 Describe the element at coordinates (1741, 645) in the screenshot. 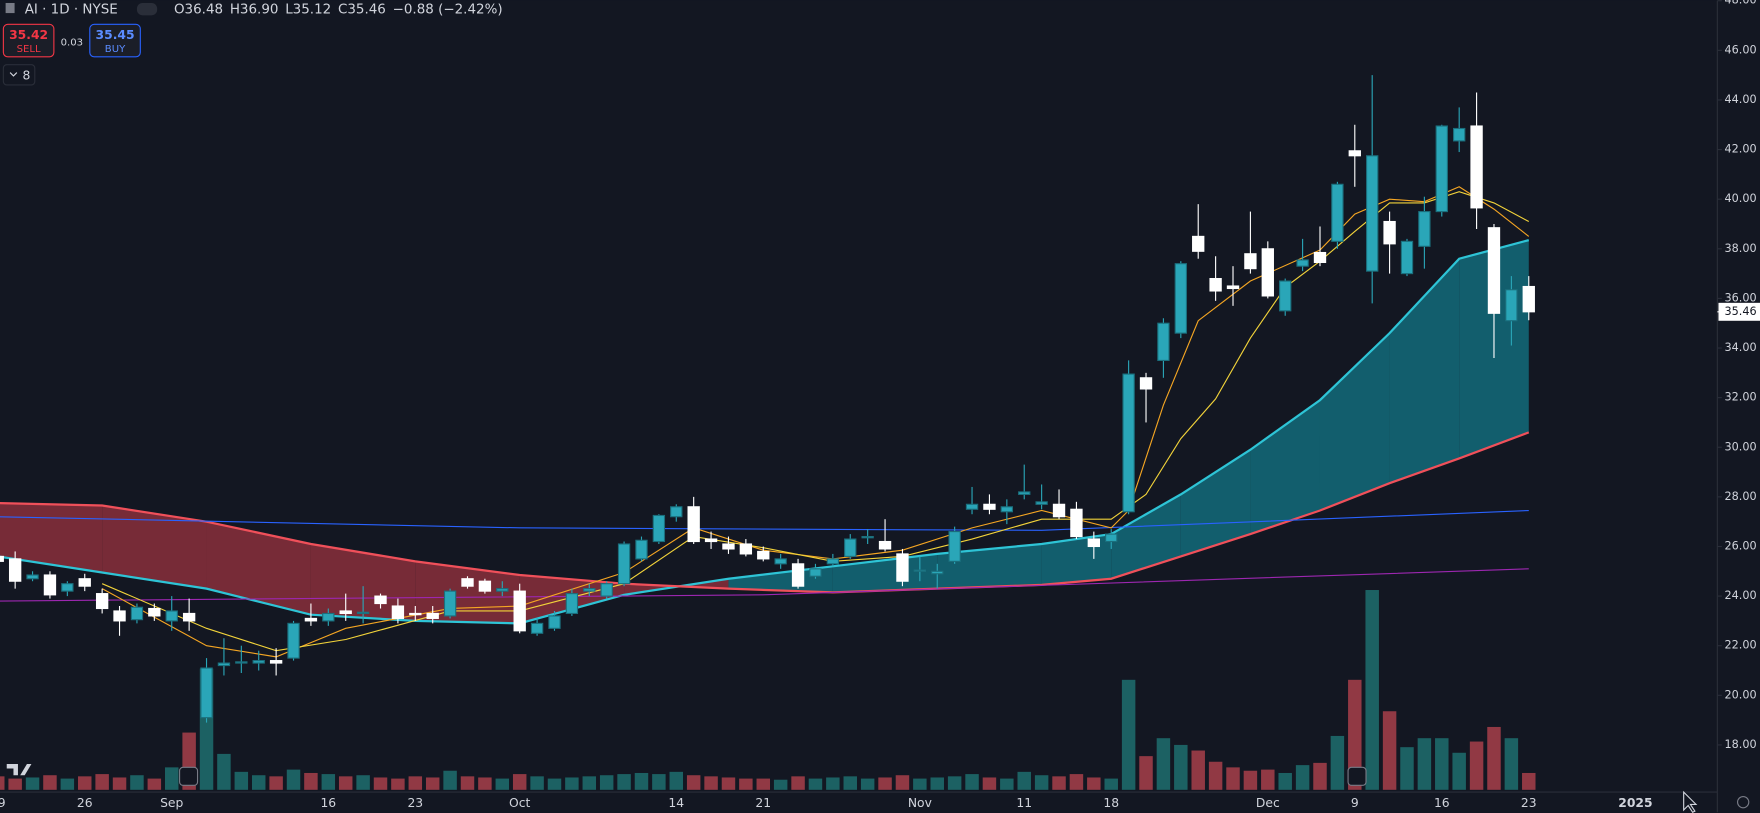

I see `y-tick-label: 22.00` at that location.